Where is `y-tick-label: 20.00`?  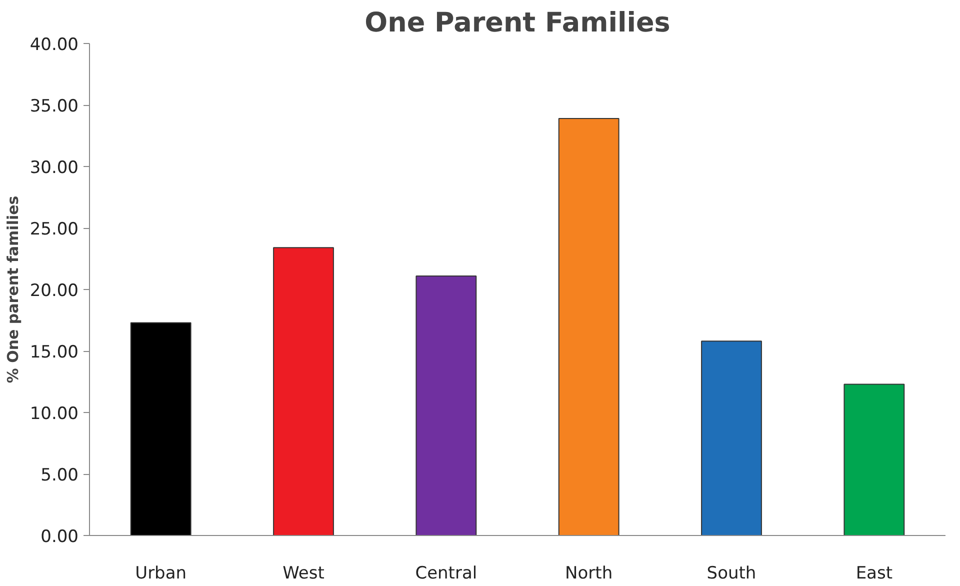 y-tick-label: 20.00 is located at coordinates (54, 291).